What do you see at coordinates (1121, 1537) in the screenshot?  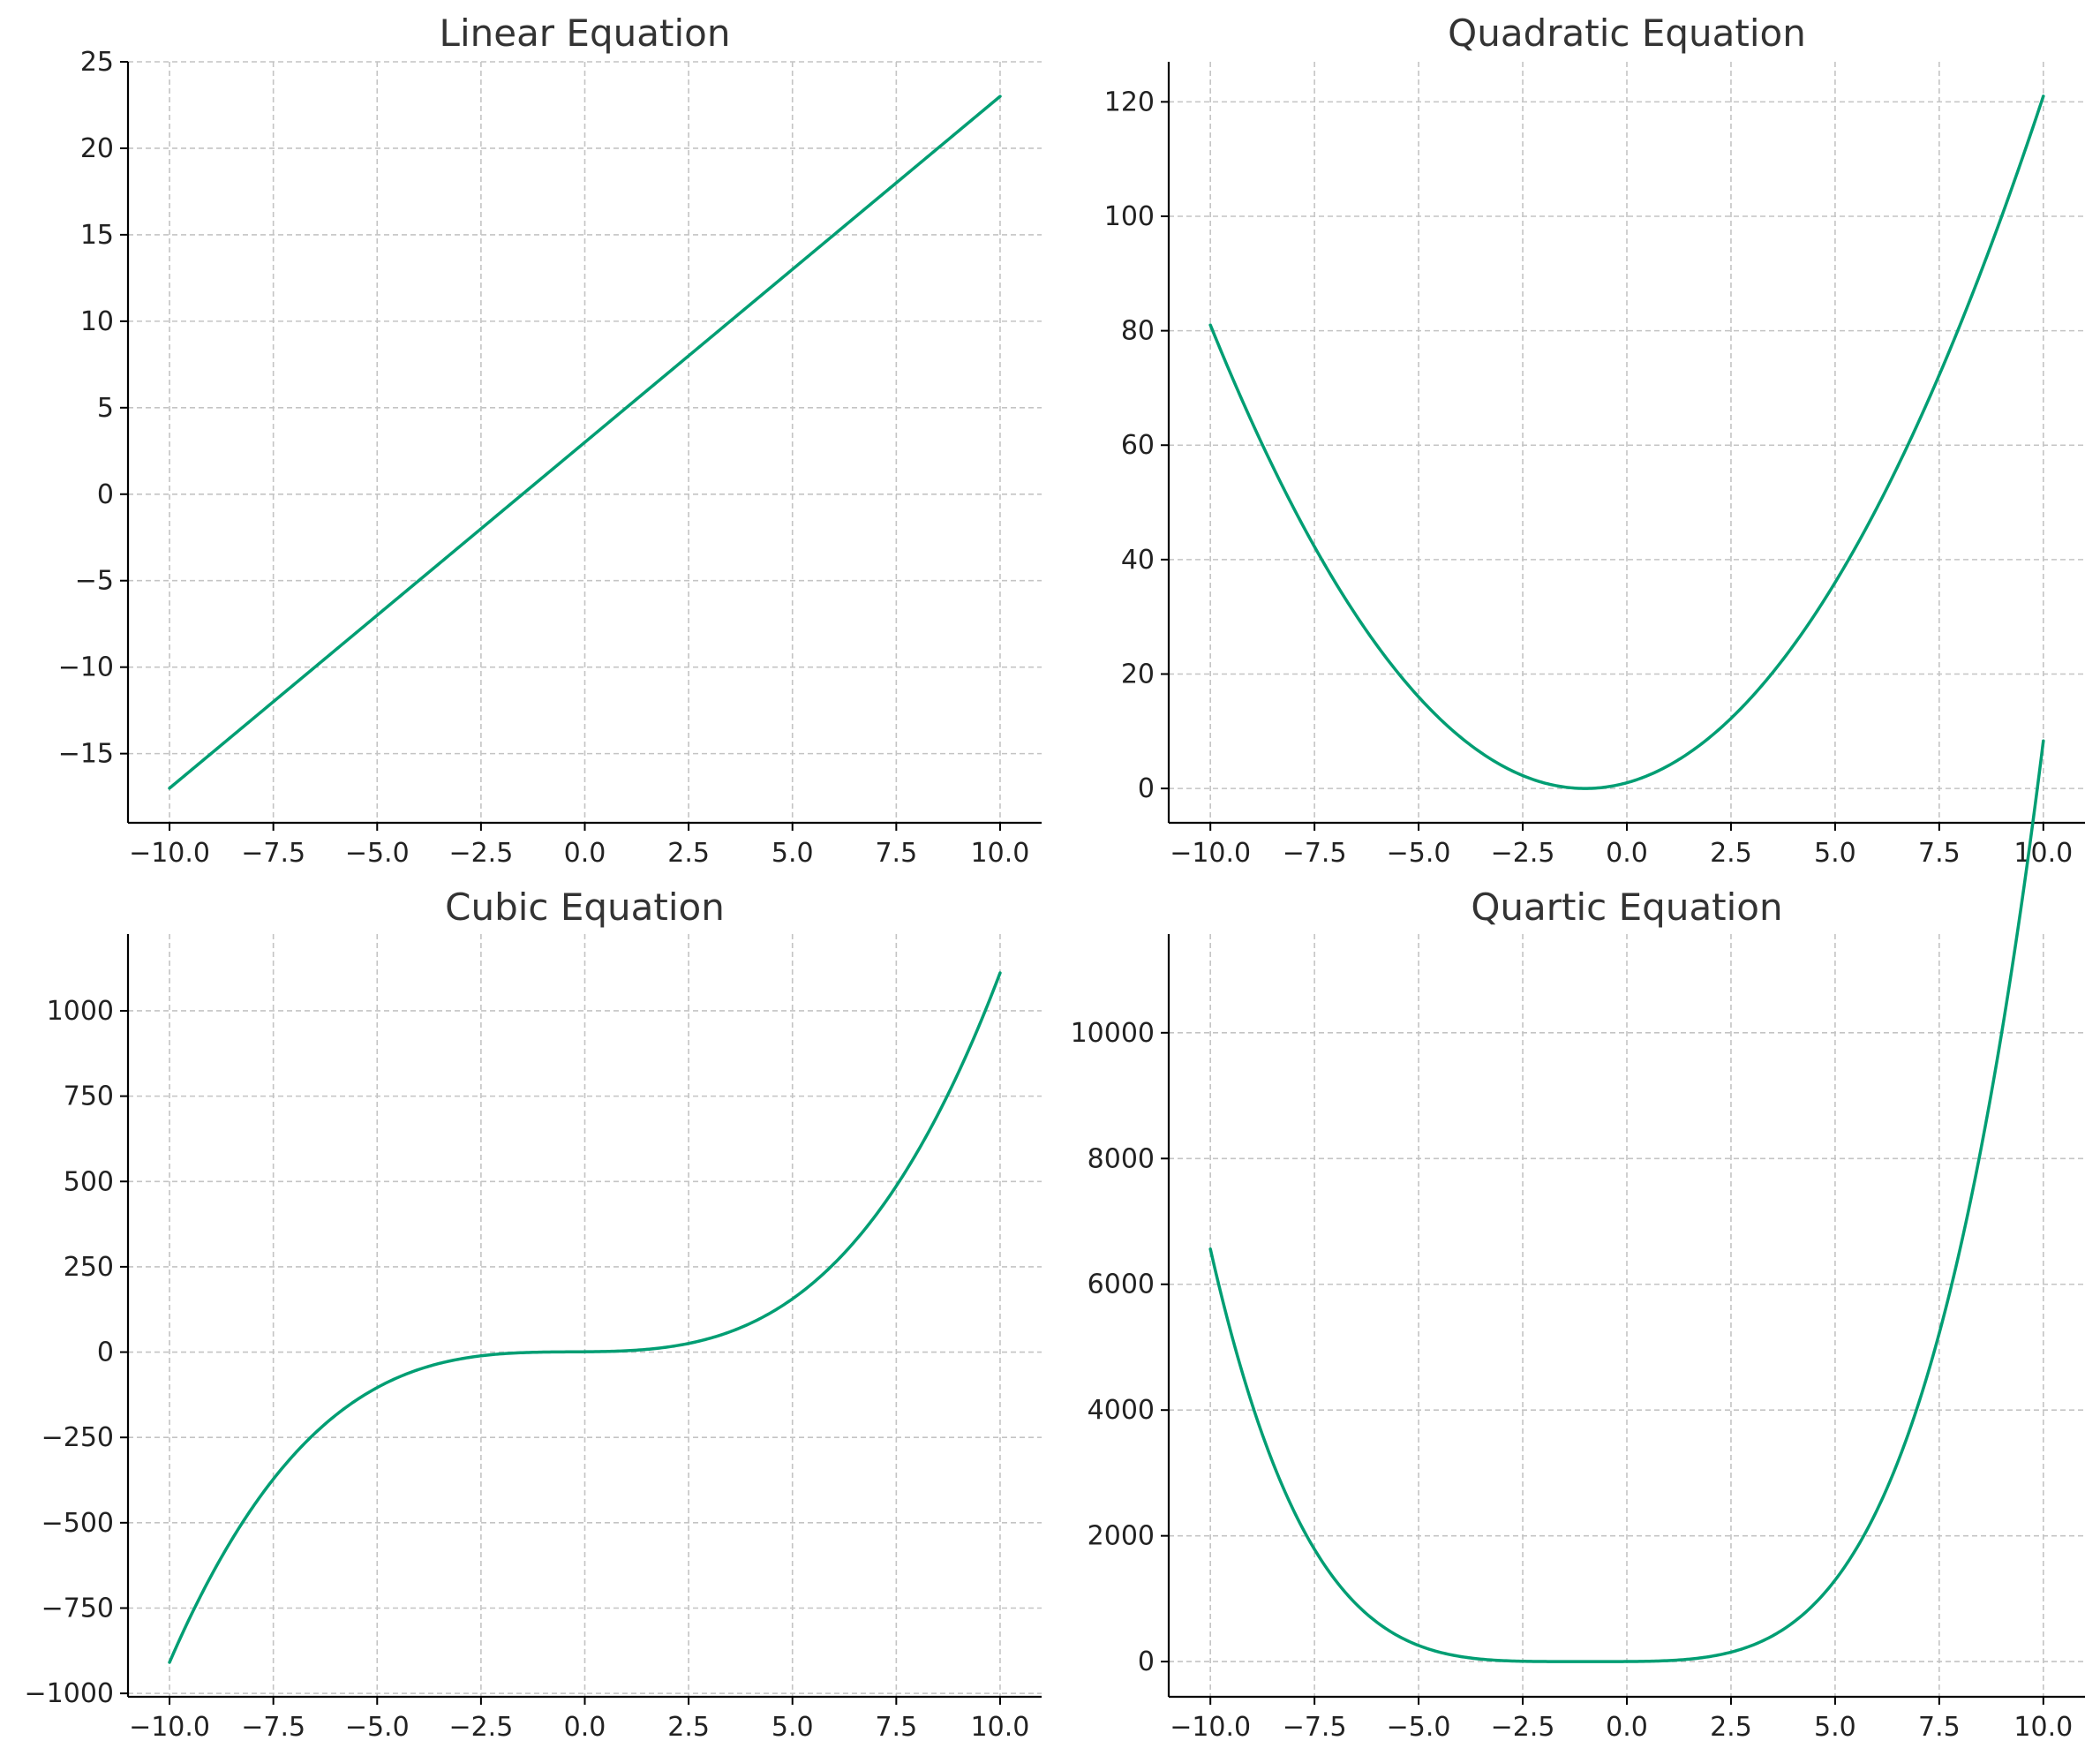 I see `y-tick-label: 2000` at bounding box center [1121, 1537].